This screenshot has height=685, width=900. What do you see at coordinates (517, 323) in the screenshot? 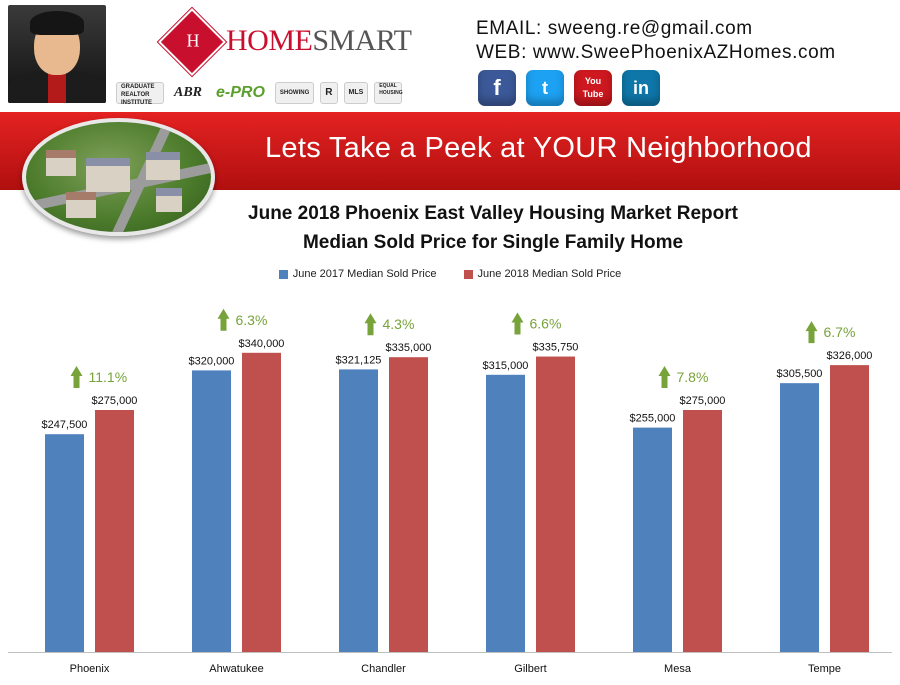
I see `up-arrow-icon-gilbert` at bounding box center [517, 323].